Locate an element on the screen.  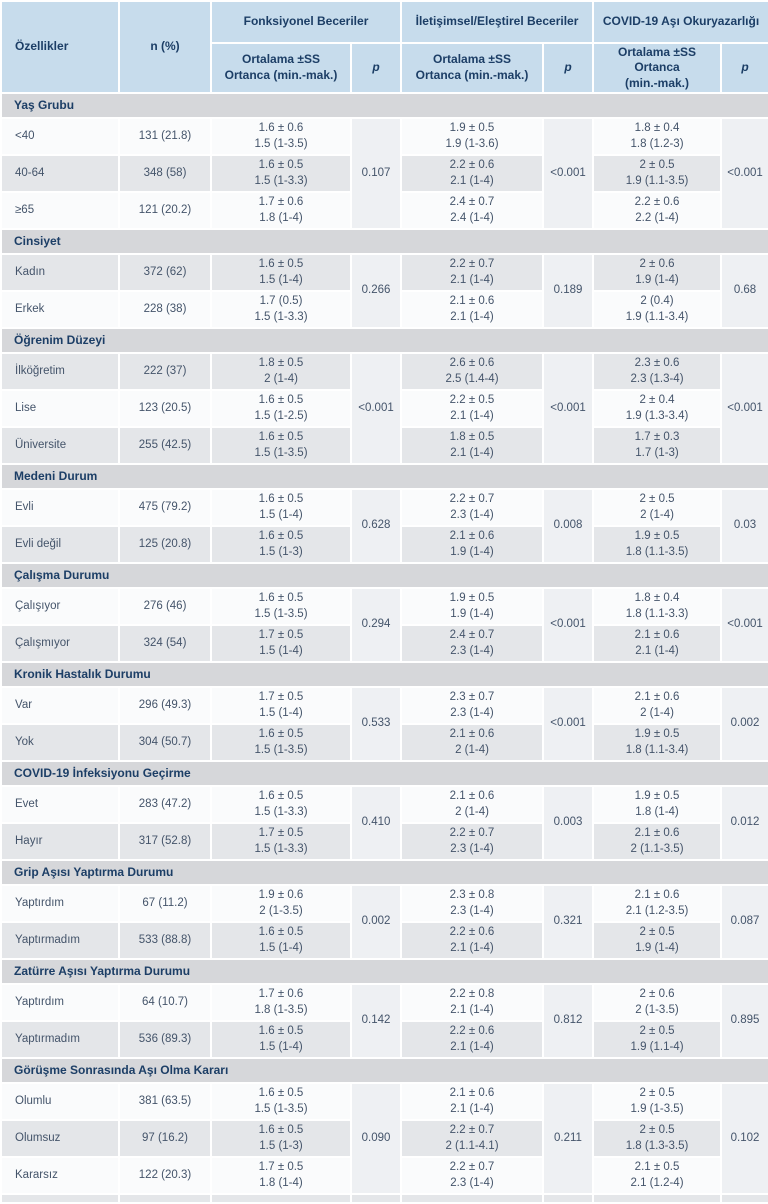
vaccine-literacy-cell: 1.8 ± 0.4 1.8 (1.2-3) is located at coordinates (657, 136).